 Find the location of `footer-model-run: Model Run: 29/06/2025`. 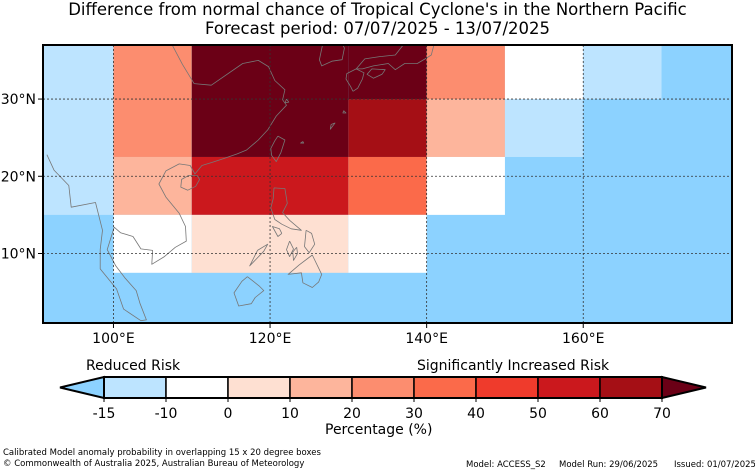

footer-model-run: Model Run: 29/06/2025 is located at coordinates (609, 465).